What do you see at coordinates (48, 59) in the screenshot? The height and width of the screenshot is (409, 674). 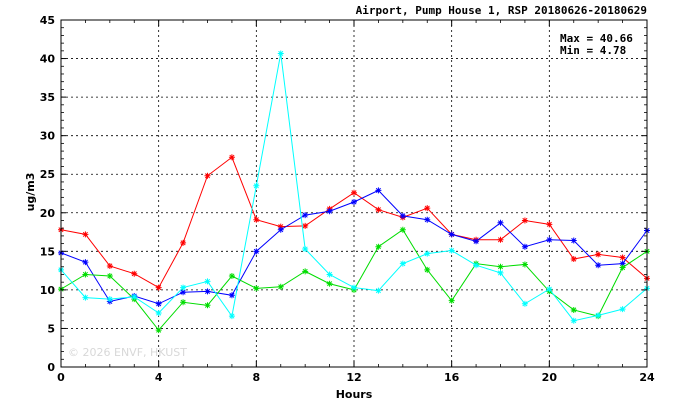 I see `y-tick-label: 40` at bounding box center [48, 59].